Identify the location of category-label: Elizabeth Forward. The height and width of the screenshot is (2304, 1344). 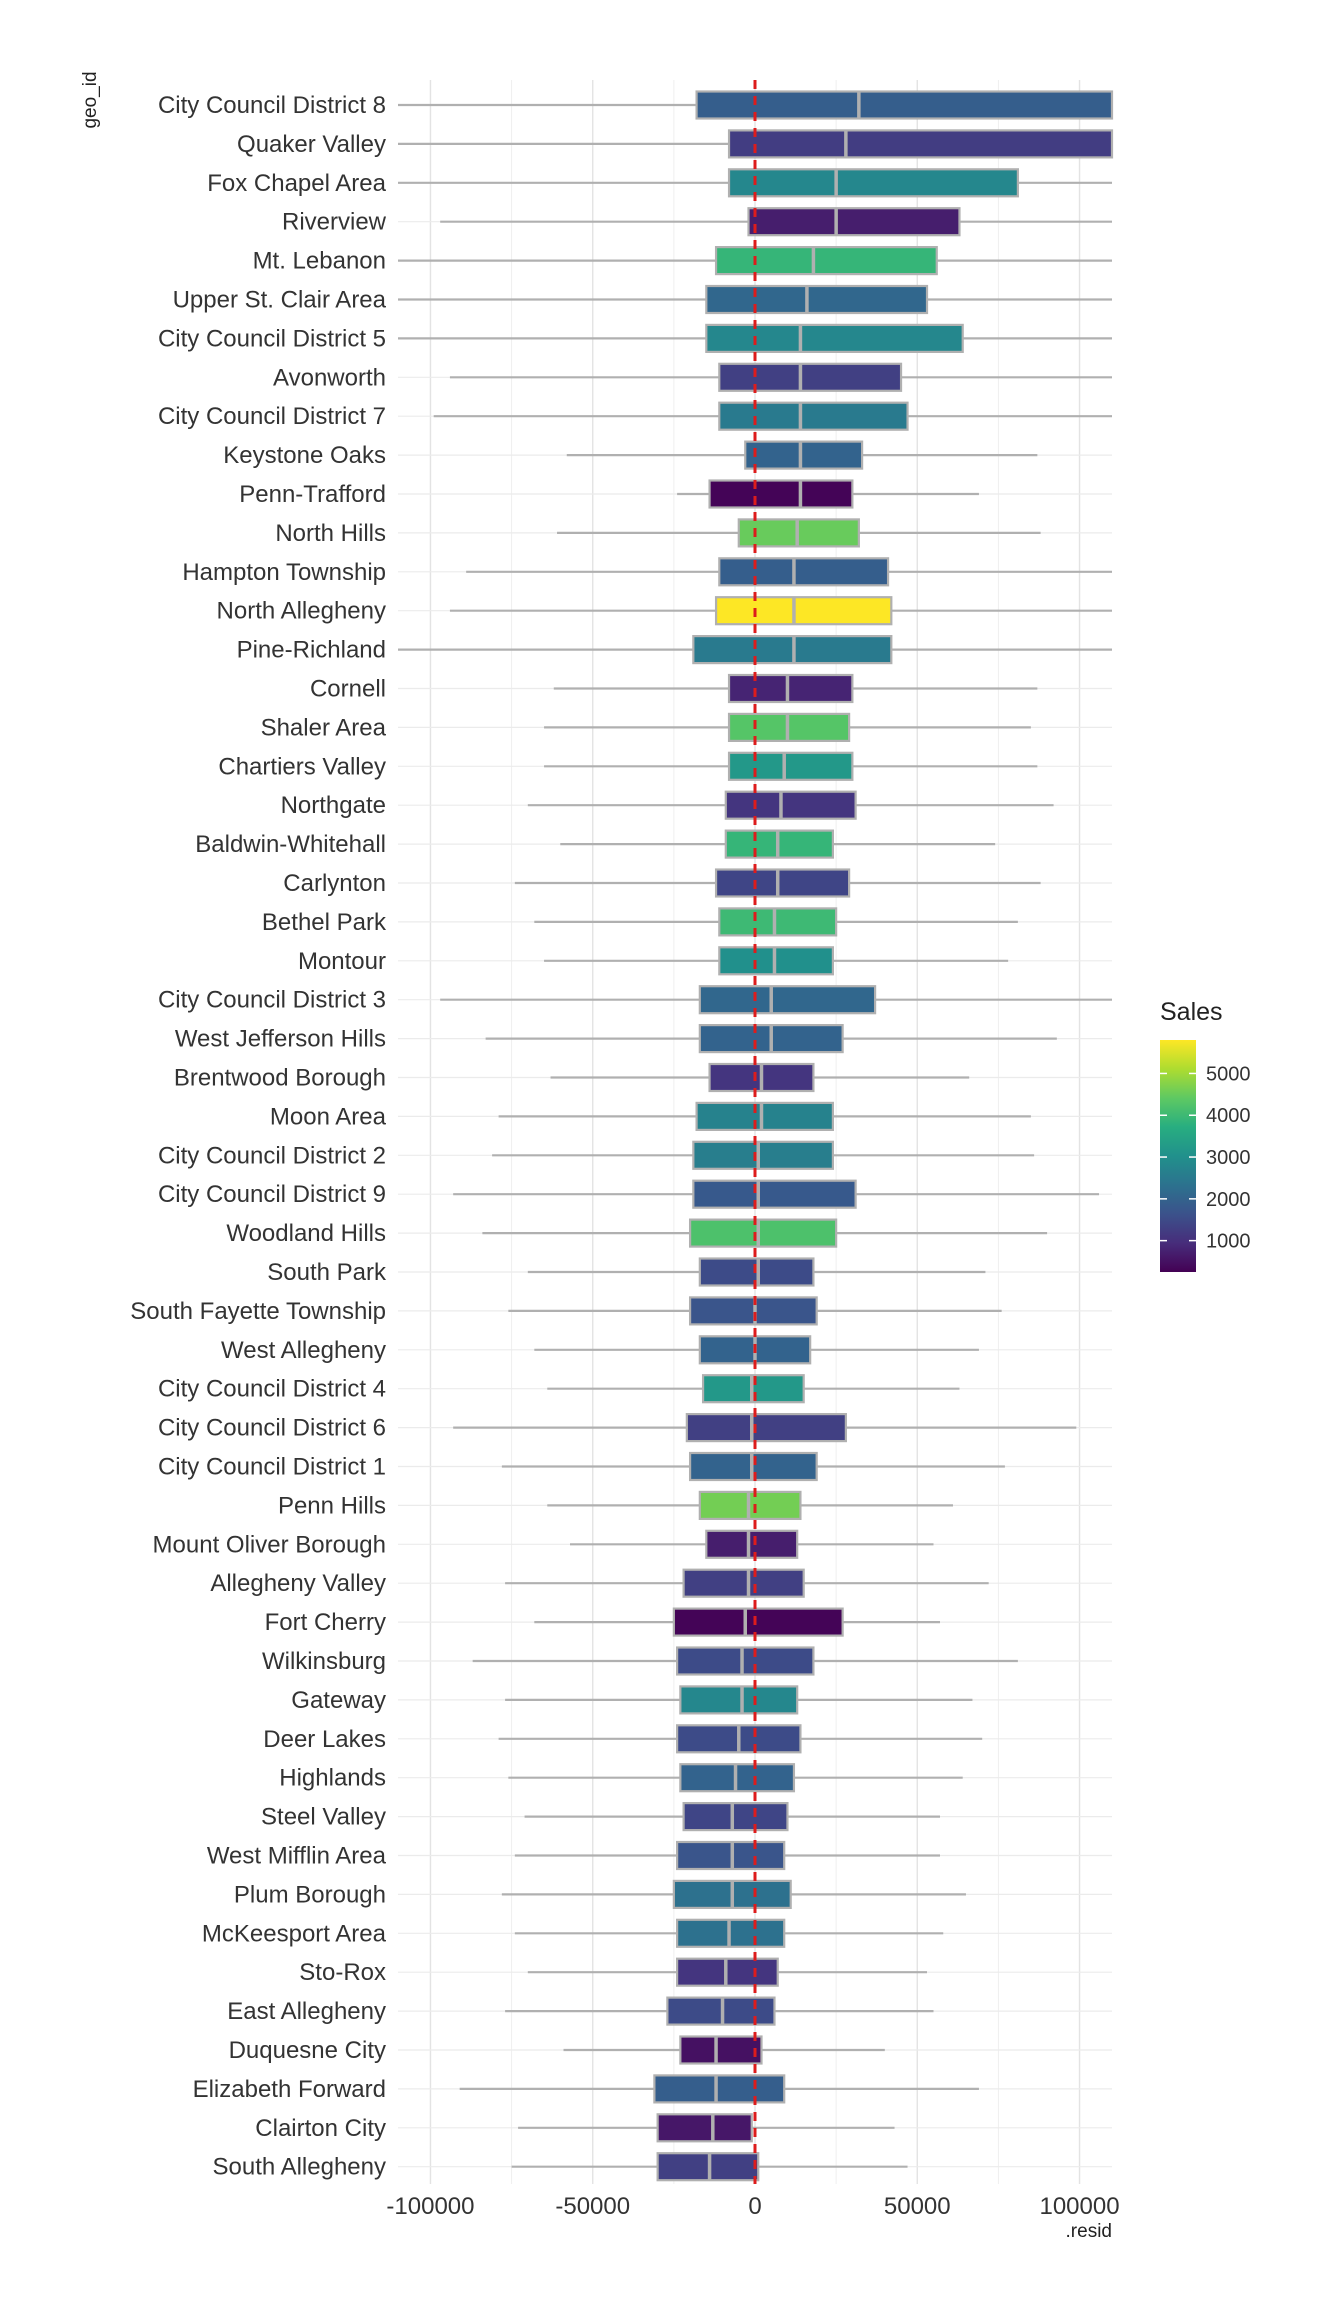
(289, 2089).